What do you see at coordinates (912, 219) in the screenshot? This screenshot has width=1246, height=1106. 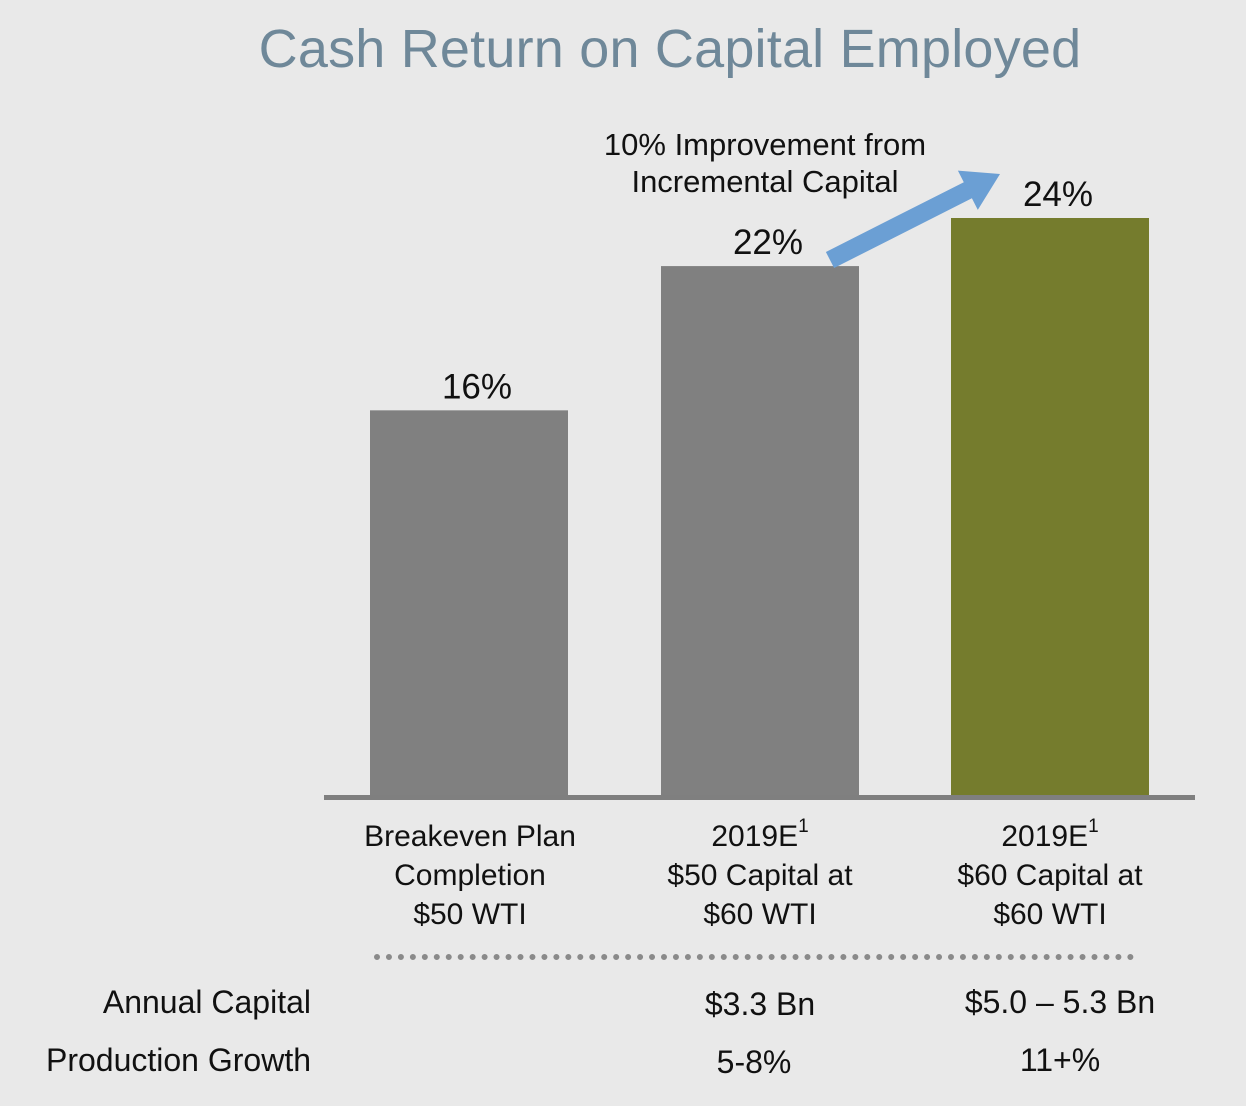 I see `improvement-arrow-icon` at bounding box center [912, 219].